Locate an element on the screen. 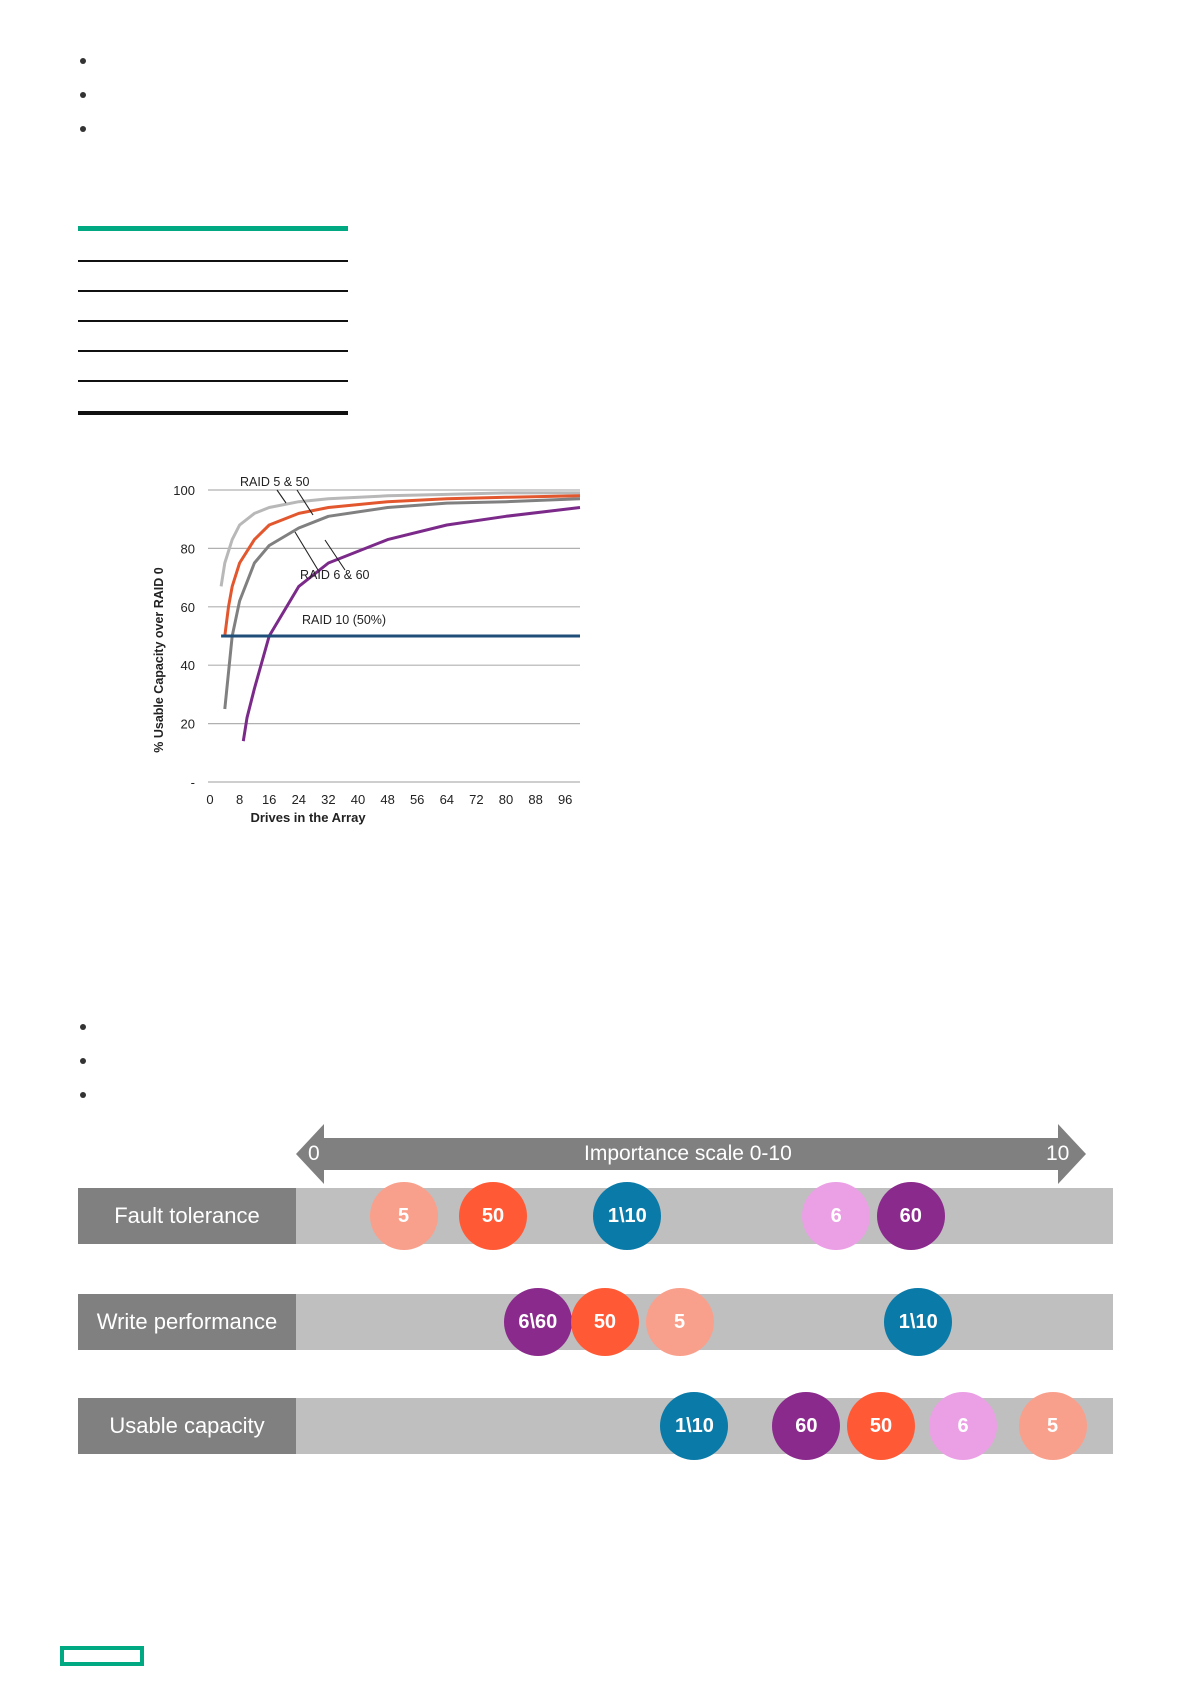 The image size is (1190, 1684). chart-grid is located at coordinates (394, 636).